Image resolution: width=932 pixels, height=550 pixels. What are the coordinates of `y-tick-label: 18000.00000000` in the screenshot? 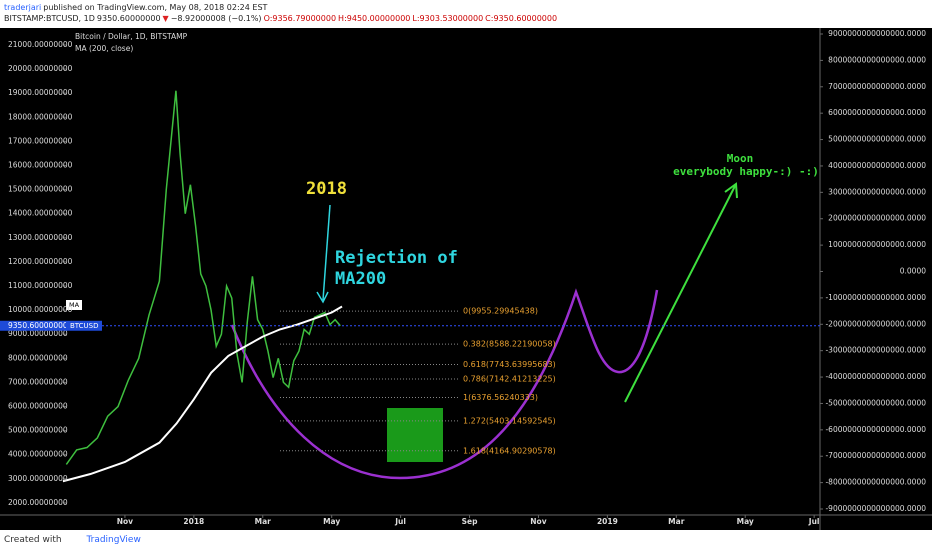 It's located at (40, 116).